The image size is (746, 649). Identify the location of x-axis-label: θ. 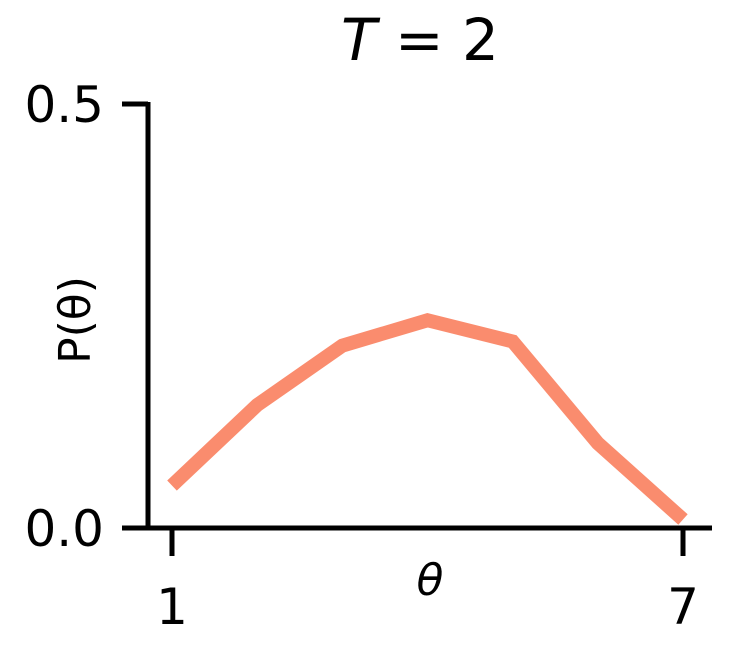
(430, 580).